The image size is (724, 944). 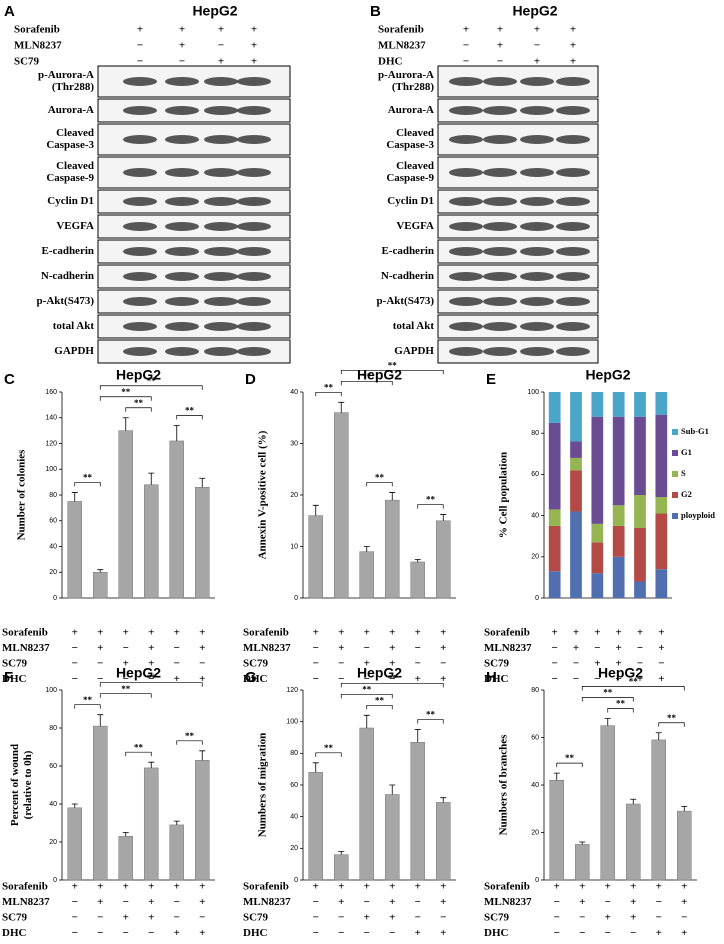 I want to click on y-axis-label: % Cell population, so click(x=504, y=495).